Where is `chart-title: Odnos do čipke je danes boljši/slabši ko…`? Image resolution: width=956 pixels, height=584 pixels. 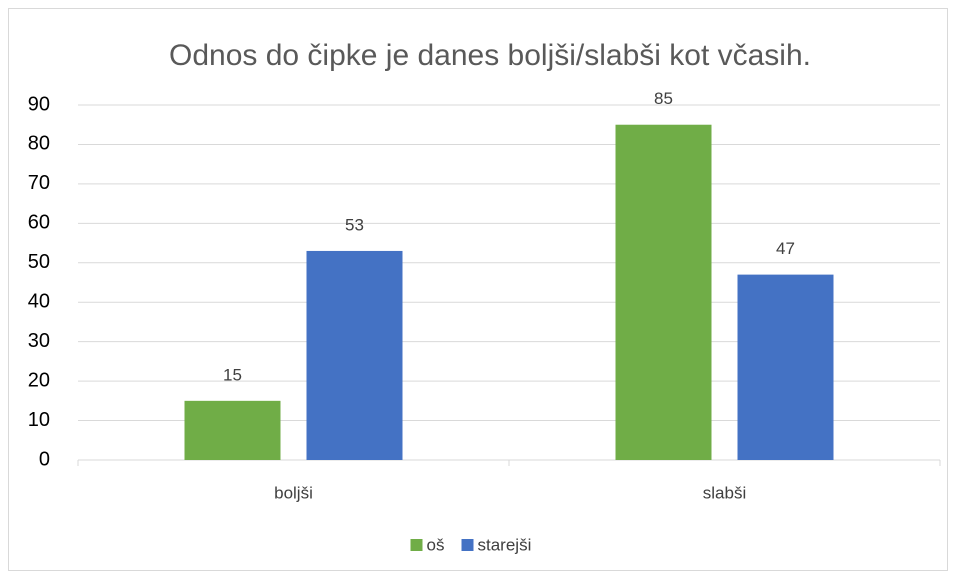 chart-title: Odnos do čipke je danes boljši/slabši ko… is located at coordinates (490, 55).